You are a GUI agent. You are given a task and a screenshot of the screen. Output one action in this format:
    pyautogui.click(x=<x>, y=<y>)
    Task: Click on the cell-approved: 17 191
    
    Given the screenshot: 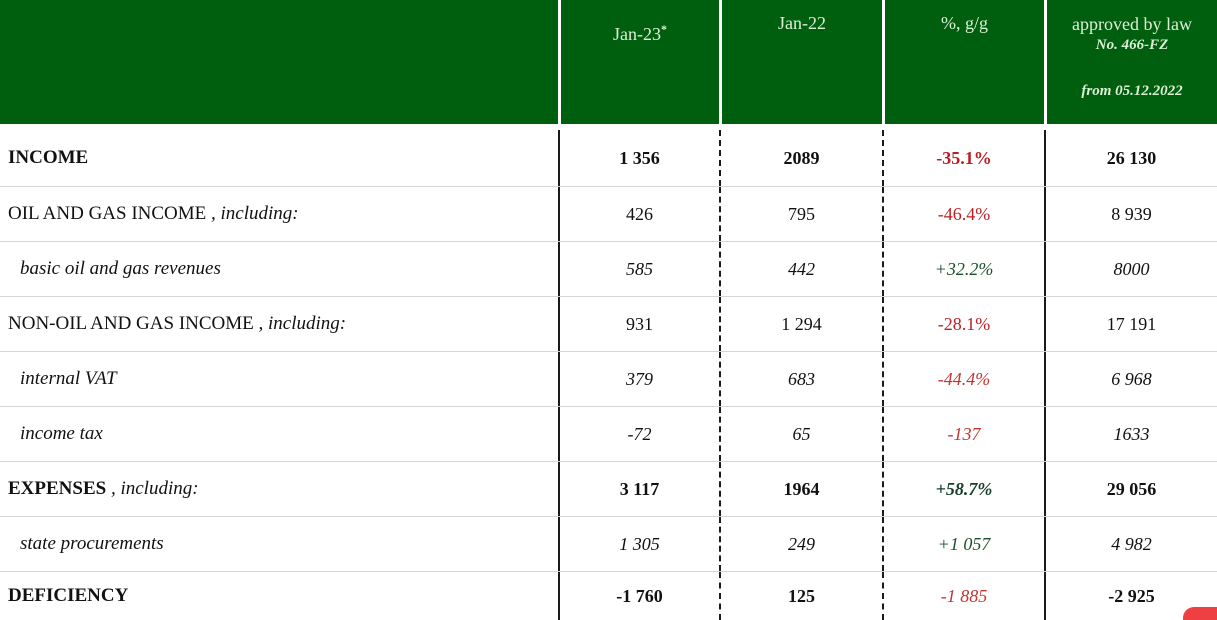 What is the action you would take?
    pyautogui.click(x=1130, y=324)
    